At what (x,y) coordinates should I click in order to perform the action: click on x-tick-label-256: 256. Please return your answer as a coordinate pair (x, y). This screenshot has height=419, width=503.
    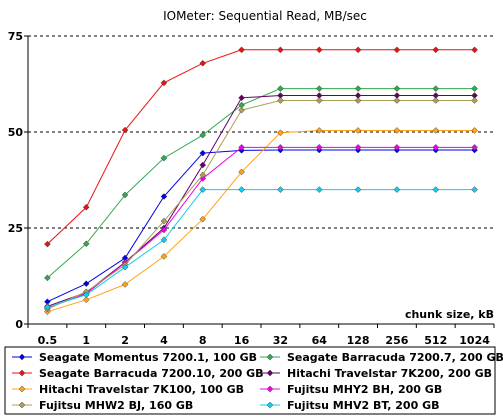
    Looking at the image, I should click on (396, 340).